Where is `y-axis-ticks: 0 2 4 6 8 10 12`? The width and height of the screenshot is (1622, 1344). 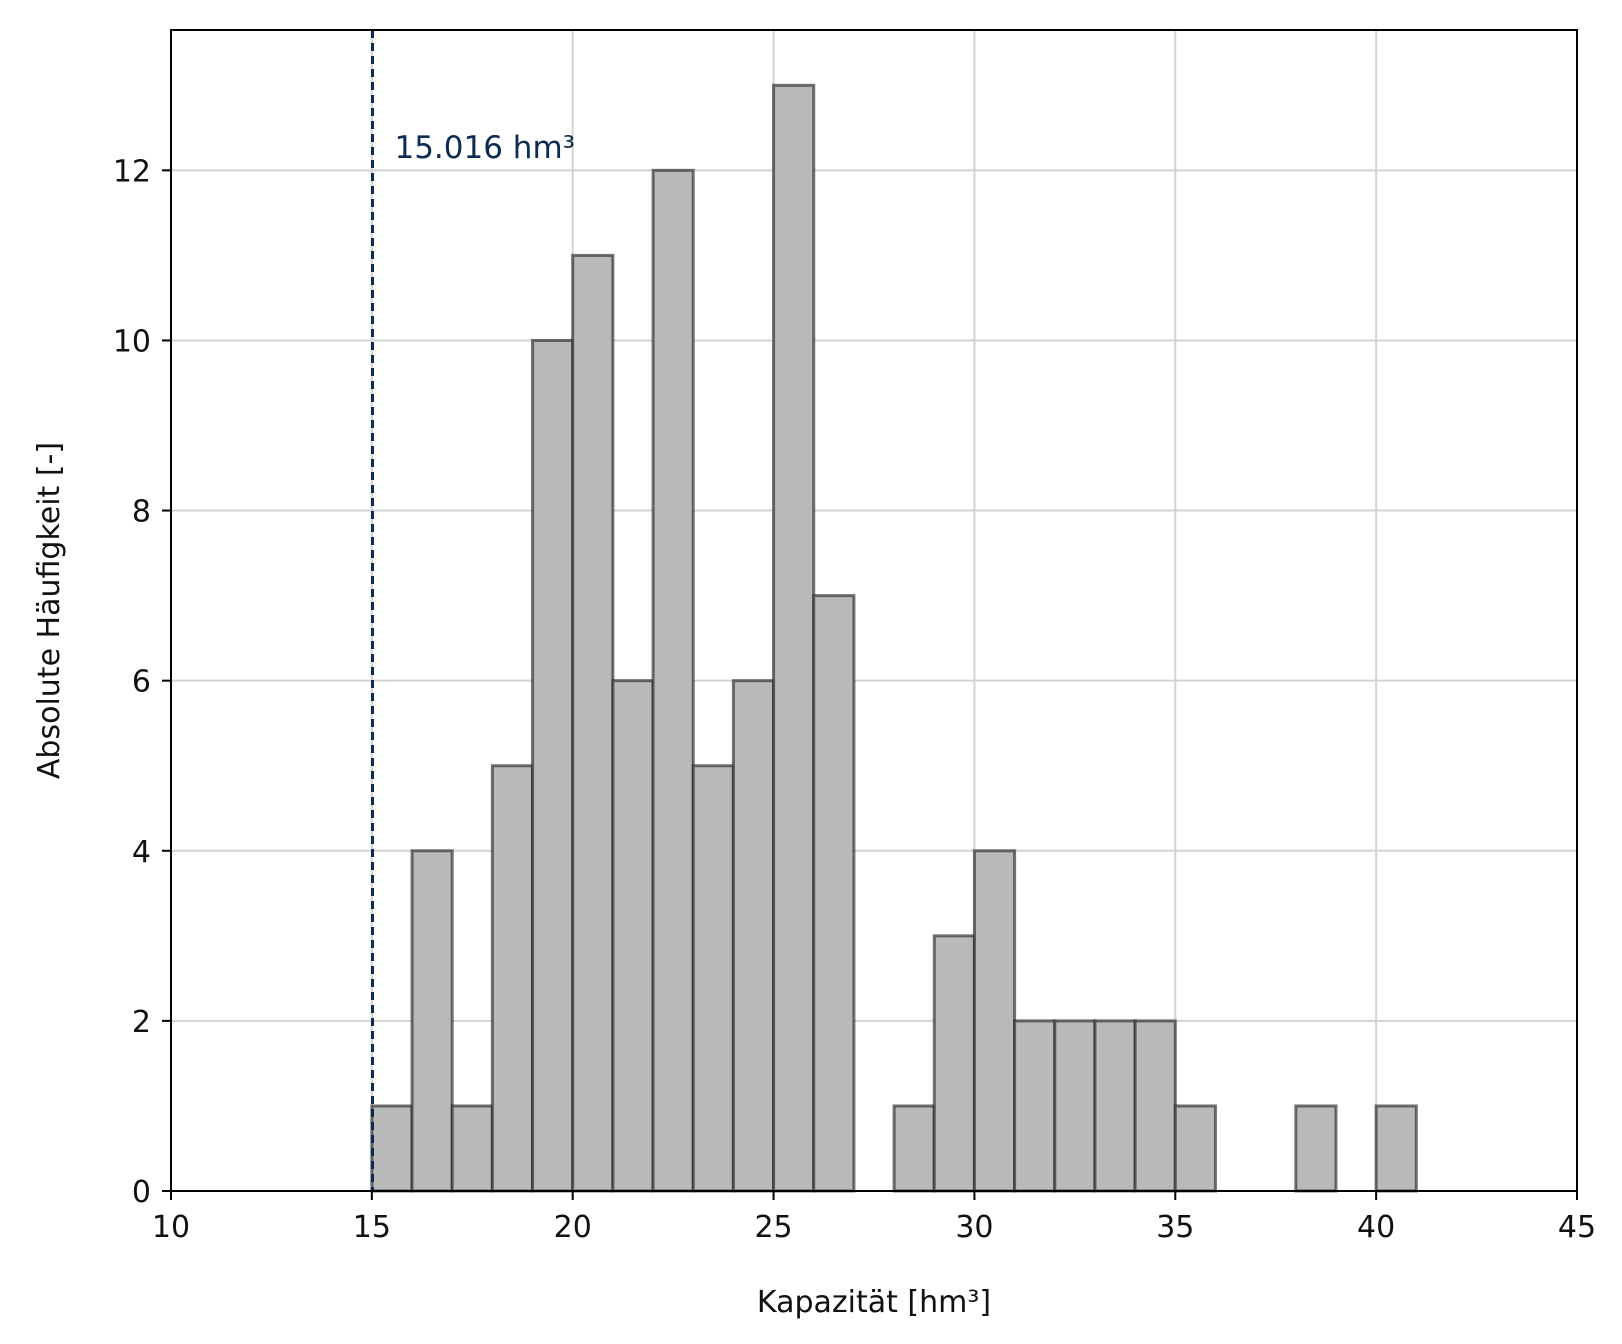
y-axis-ticks: 0 2 4 6 8 10 12 is located at coordinates (142, 682).